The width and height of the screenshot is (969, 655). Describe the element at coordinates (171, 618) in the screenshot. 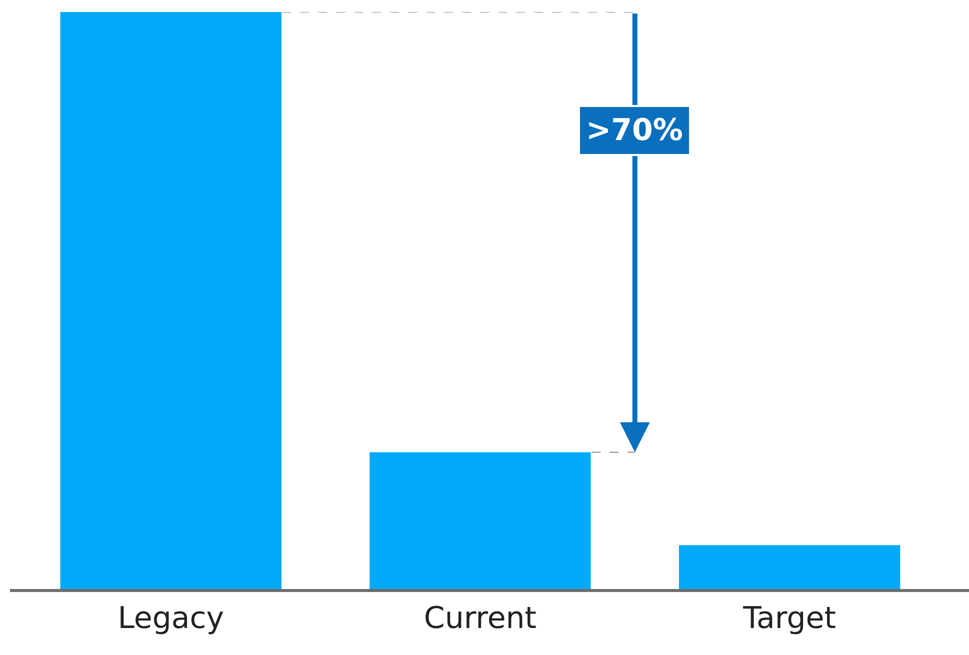

I see `x-tick-label: Legacy` at that location.